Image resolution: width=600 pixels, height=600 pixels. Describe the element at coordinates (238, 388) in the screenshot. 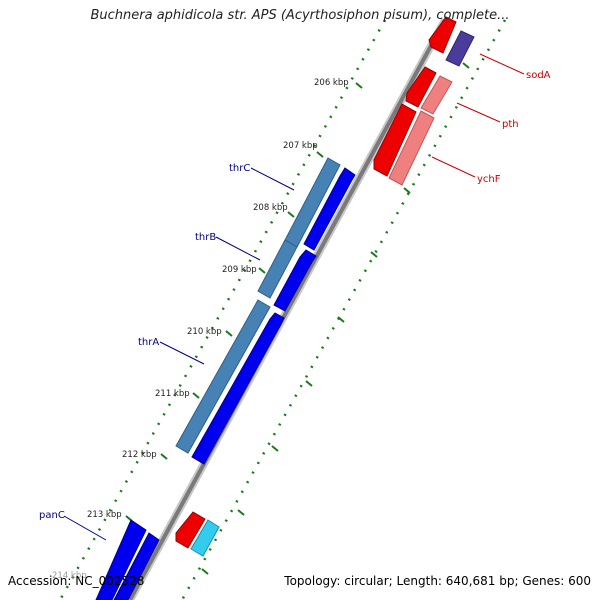

I see `cds-thrA` at that location.